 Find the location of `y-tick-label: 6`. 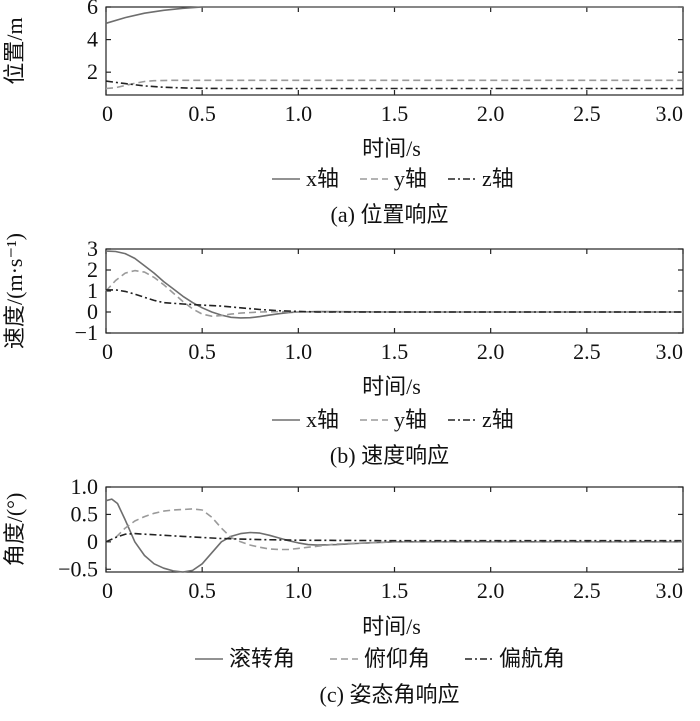

y-tick-label: 6 is located at coordinates (92, 9).